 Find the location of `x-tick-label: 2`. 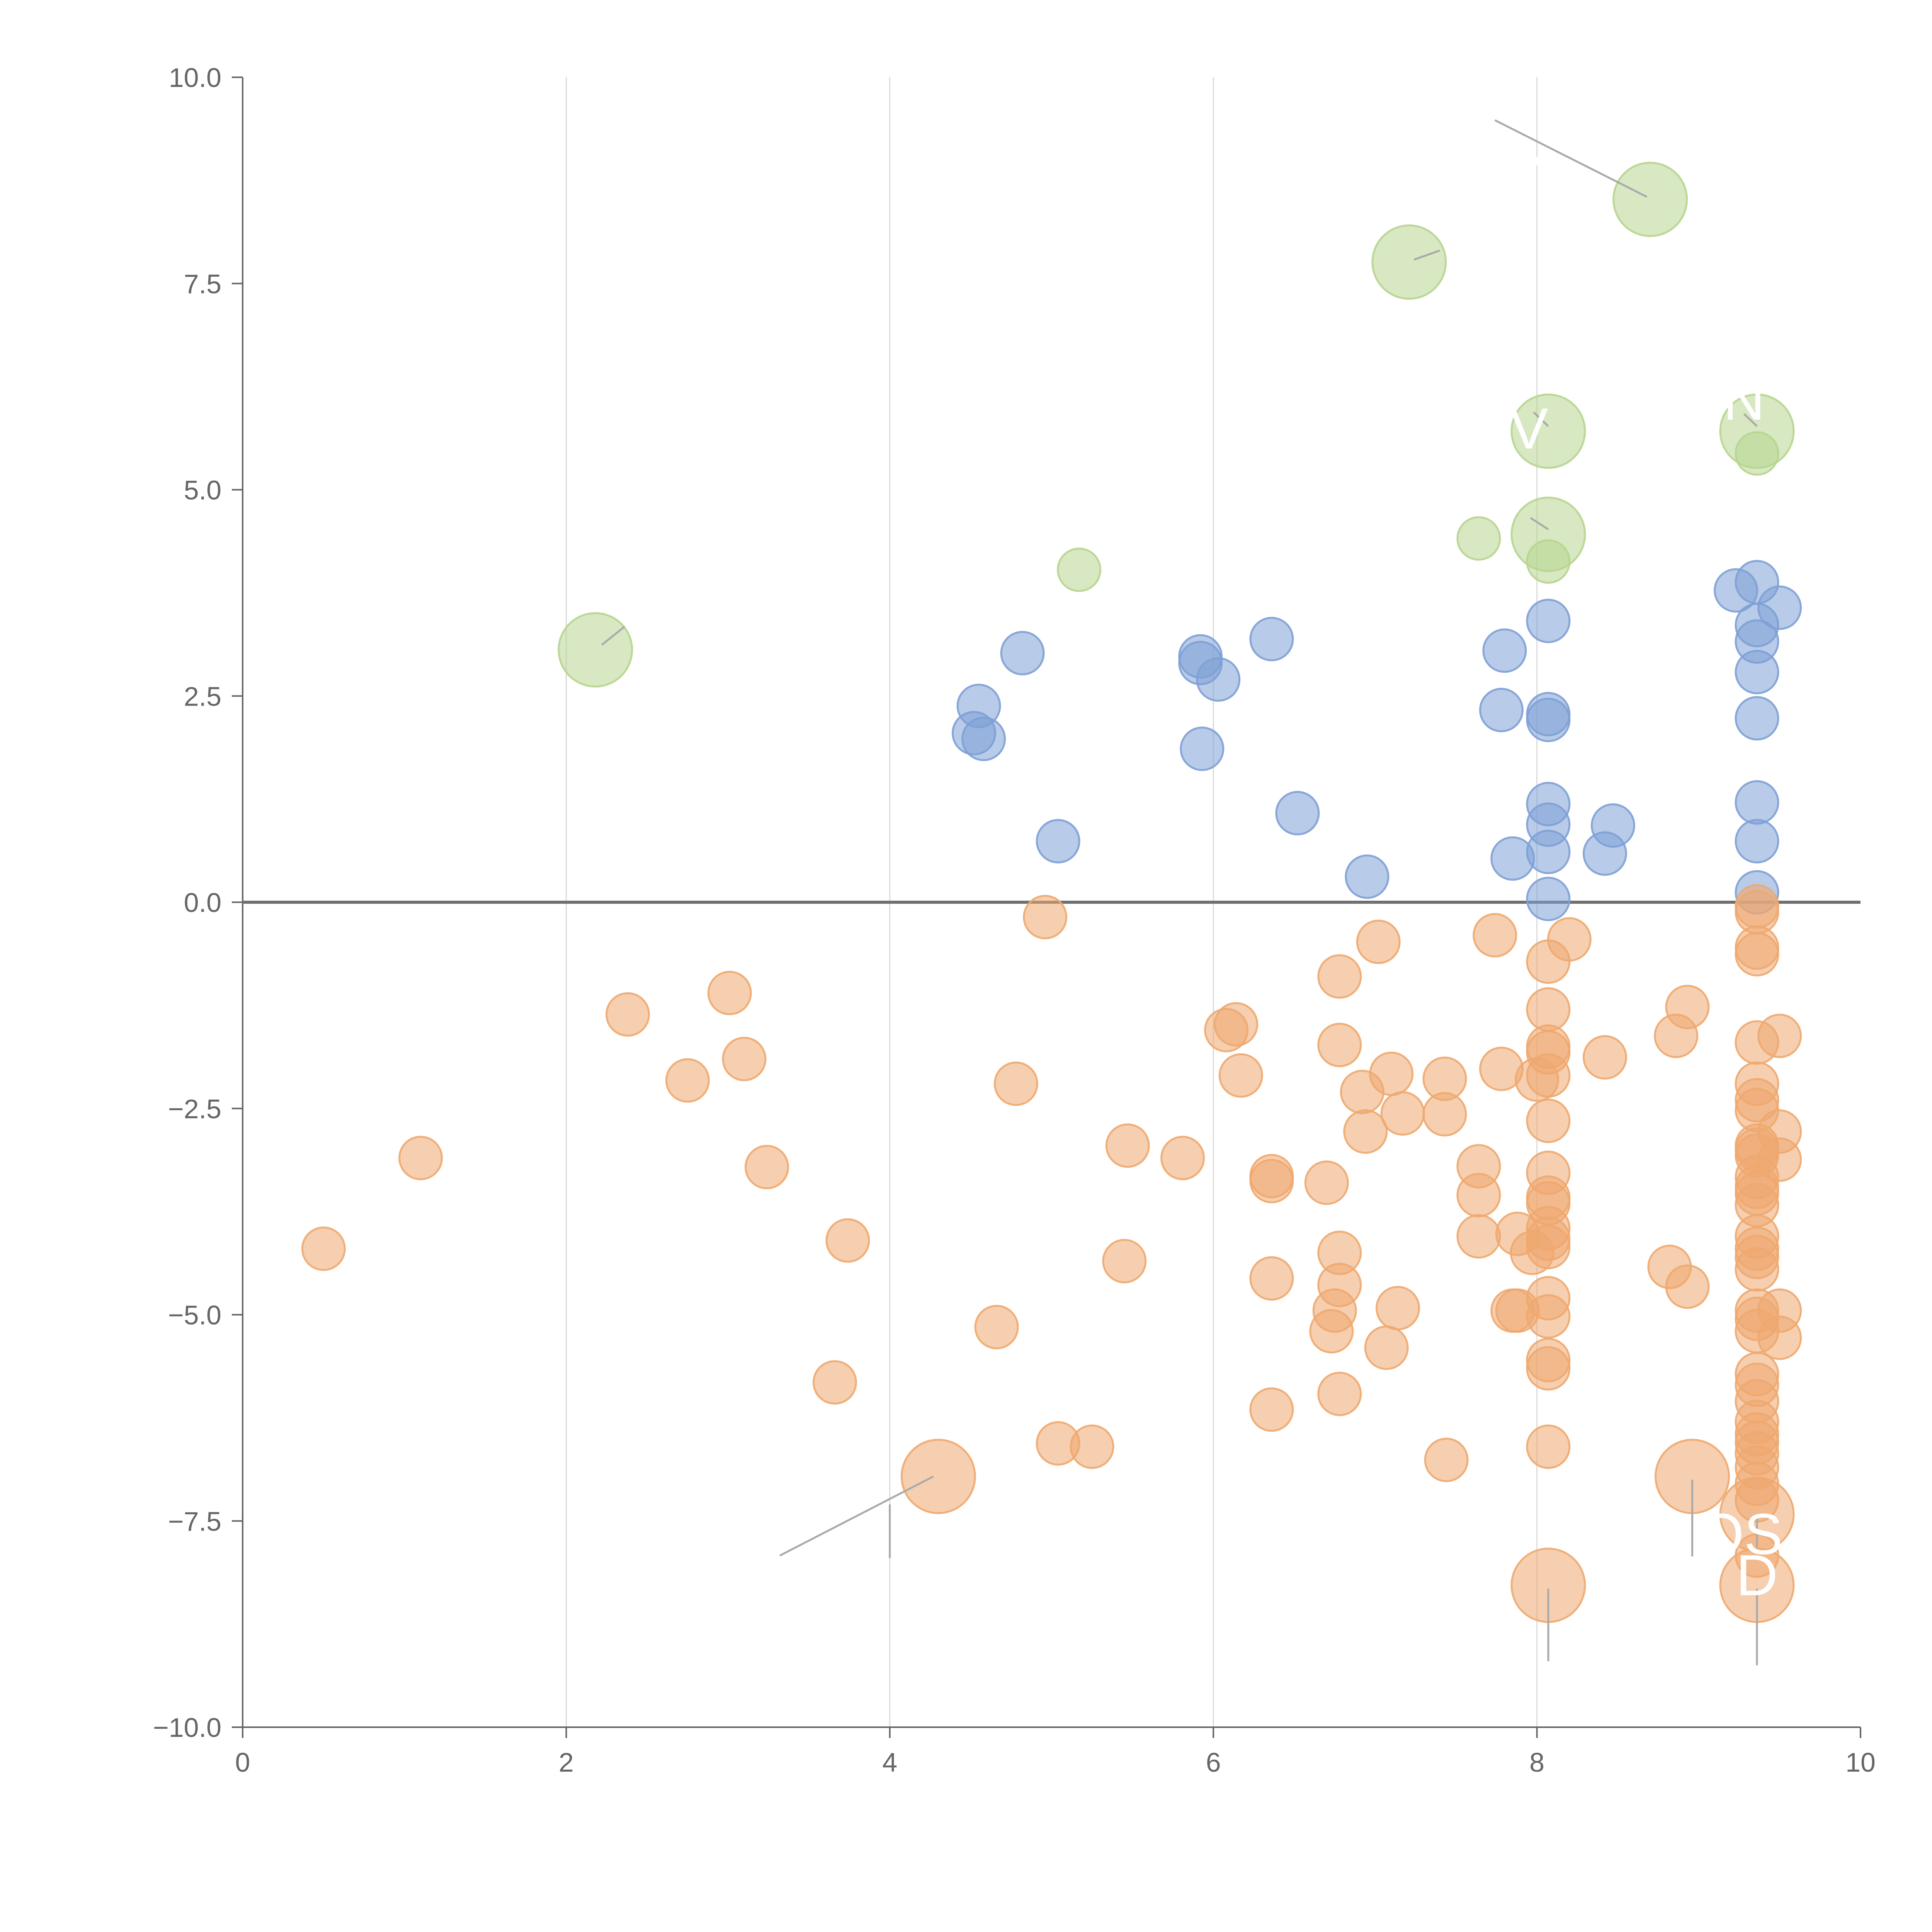

x-tick-label: 2 is located at coordinates (567, 1762).